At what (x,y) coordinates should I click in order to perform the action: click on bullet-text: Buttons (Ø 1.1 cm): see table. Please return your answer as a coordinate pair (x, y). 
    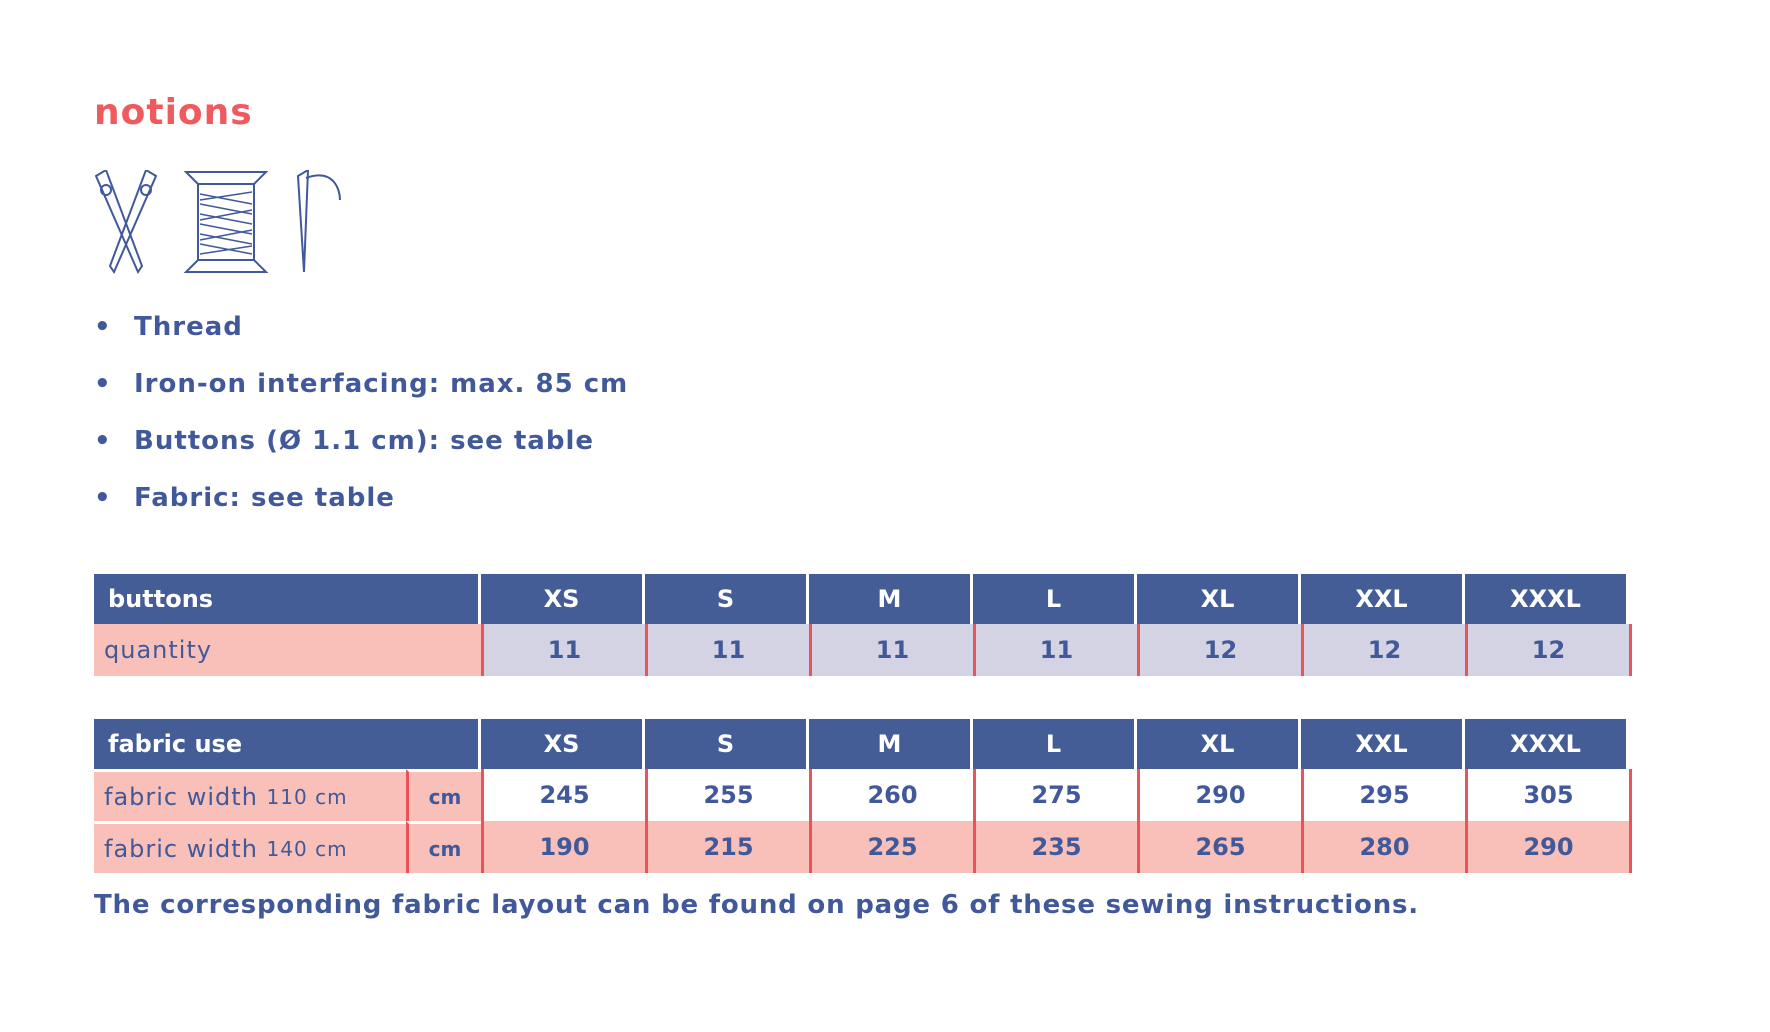
    Looking at the image, I should click on (364, 441).